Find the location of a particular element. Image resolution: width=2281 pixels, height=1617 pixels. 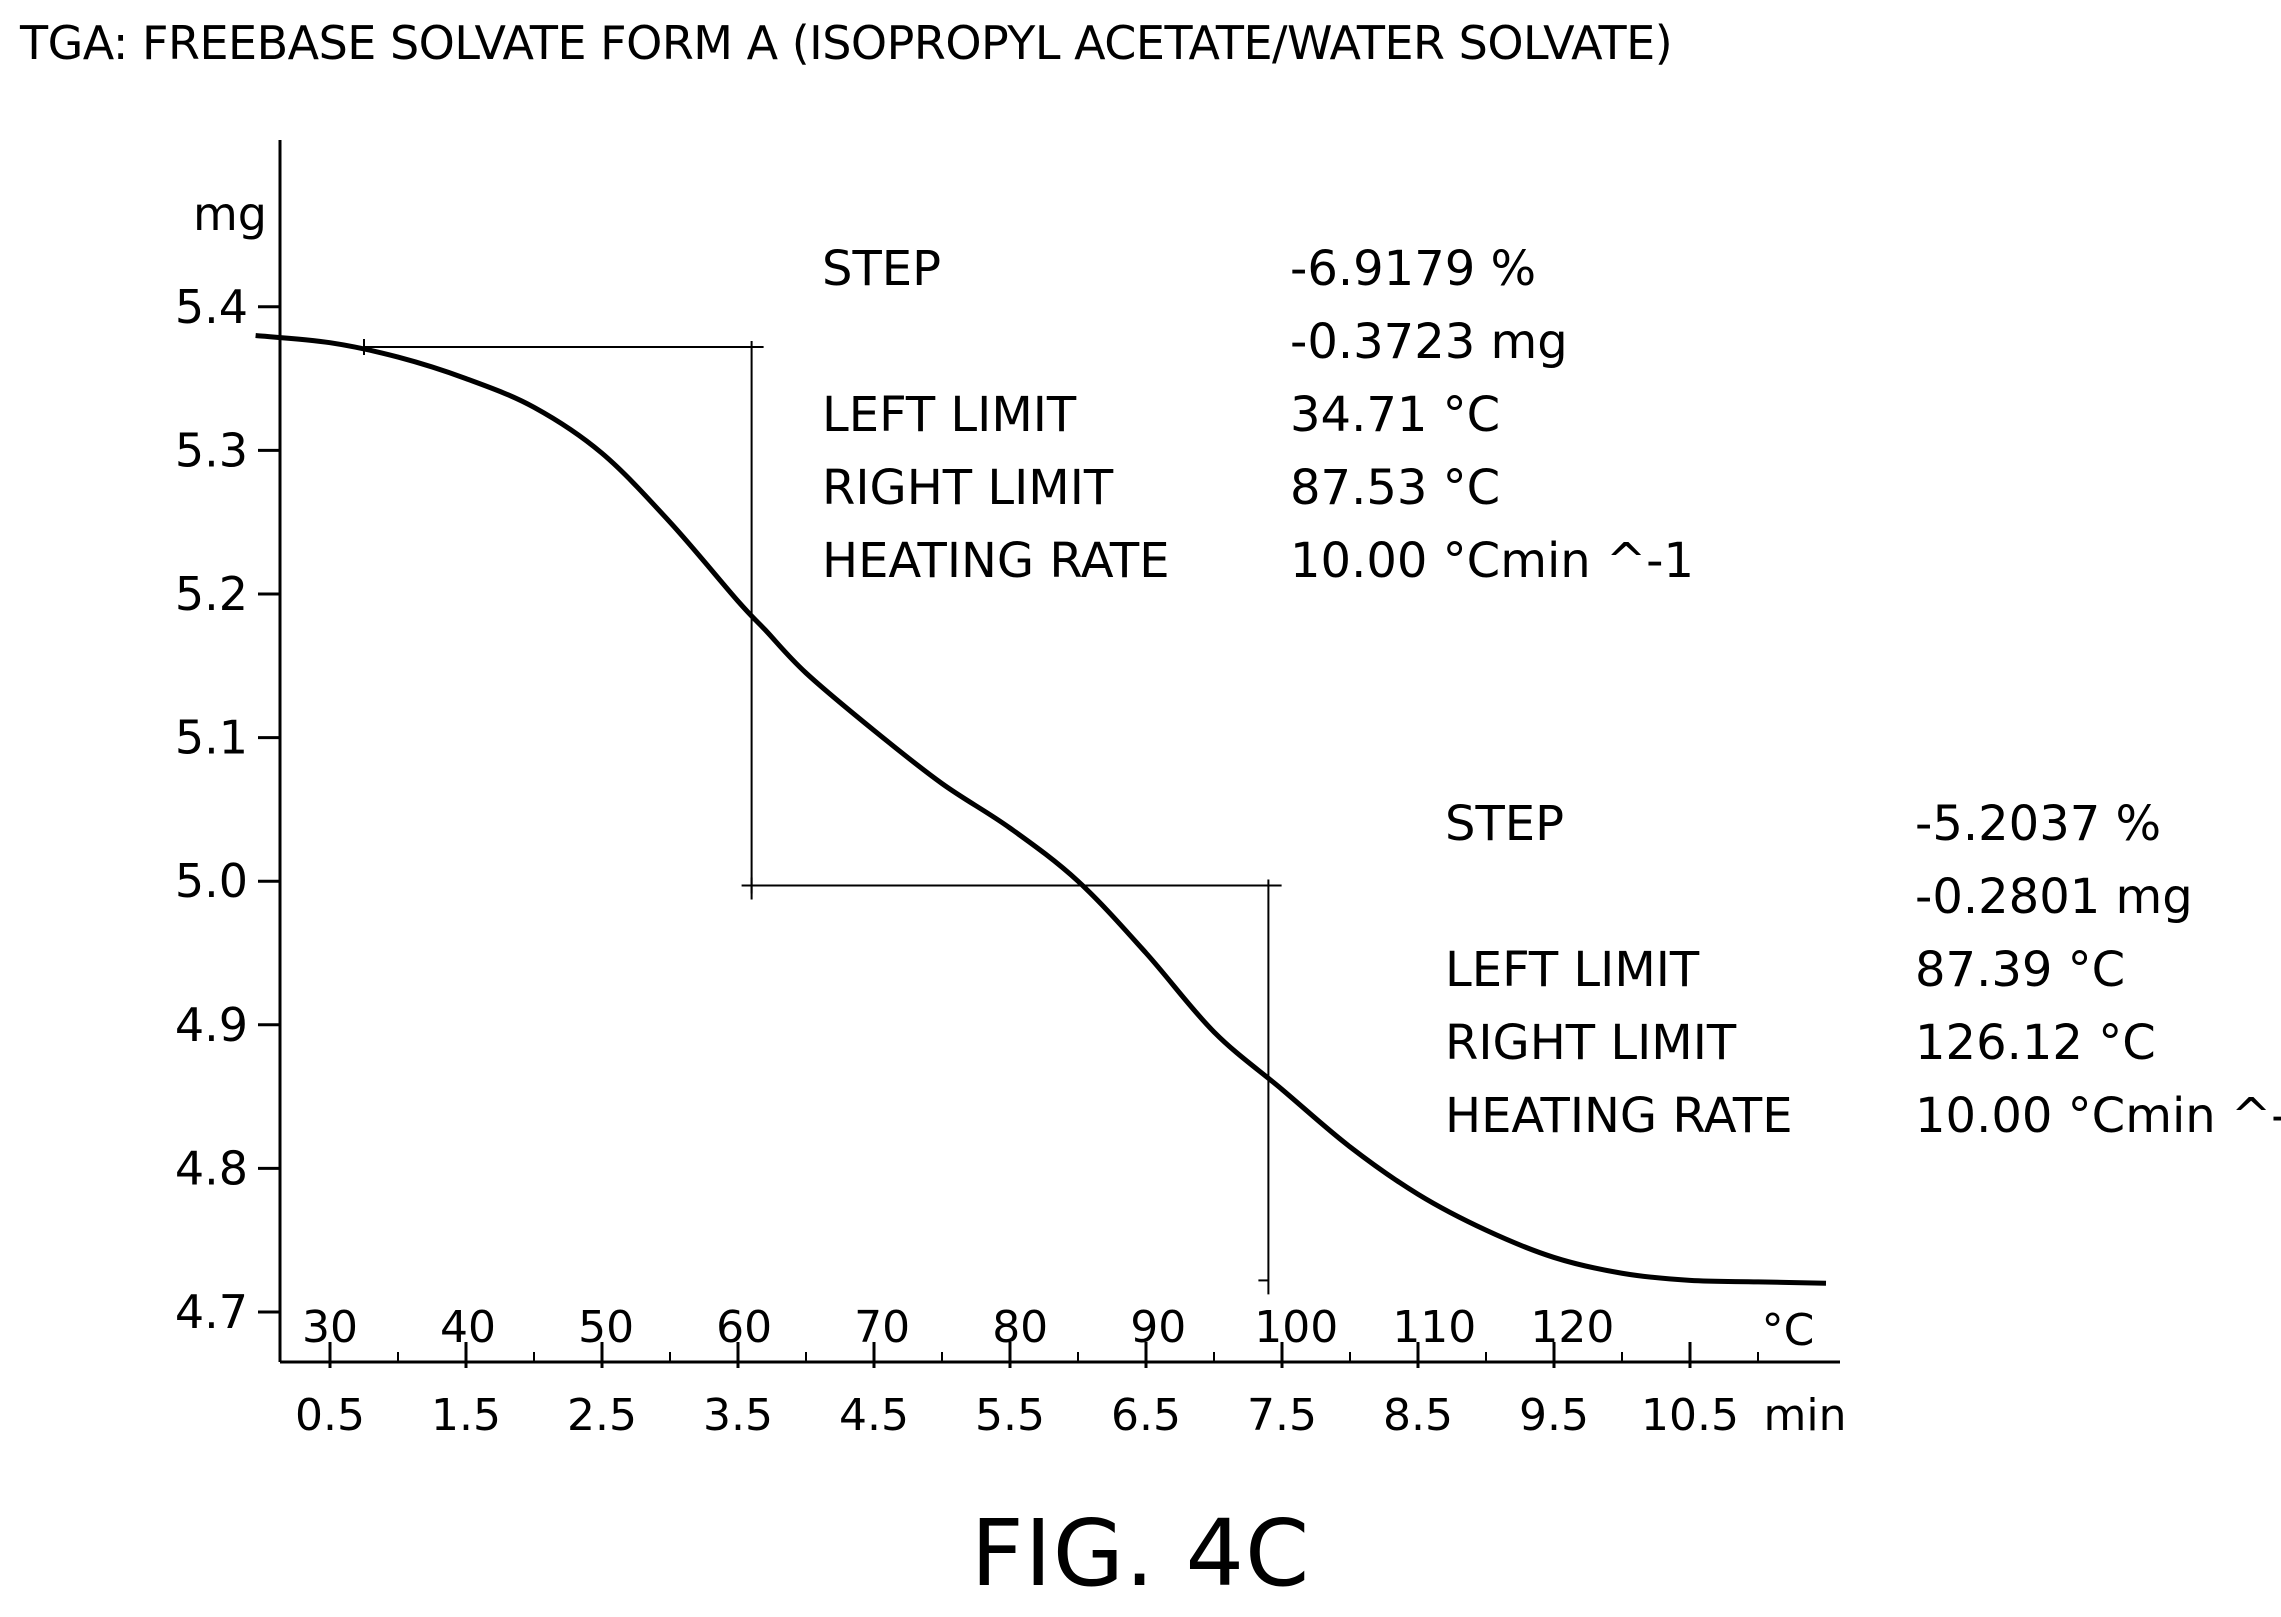

x-tick-label: 3.5 is located at coordinates (738, 1415).